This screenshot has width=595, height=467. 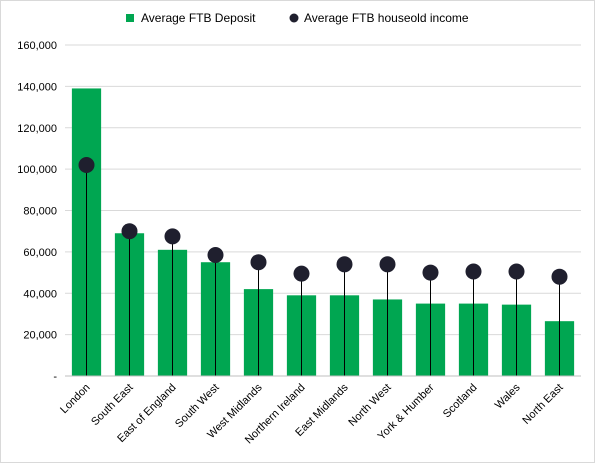 I want to click on y-tick-label: 40,000, so click(x=40, y=294).